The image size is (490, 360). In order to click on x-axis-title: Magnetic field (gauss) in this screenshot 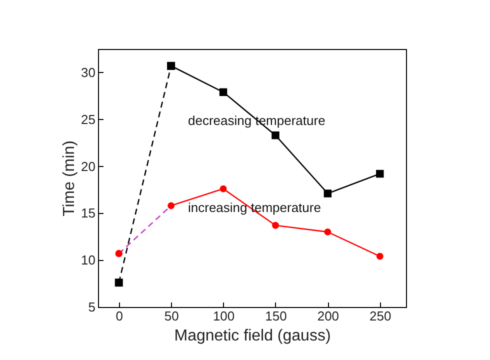, I will do `click(252, 336)`.